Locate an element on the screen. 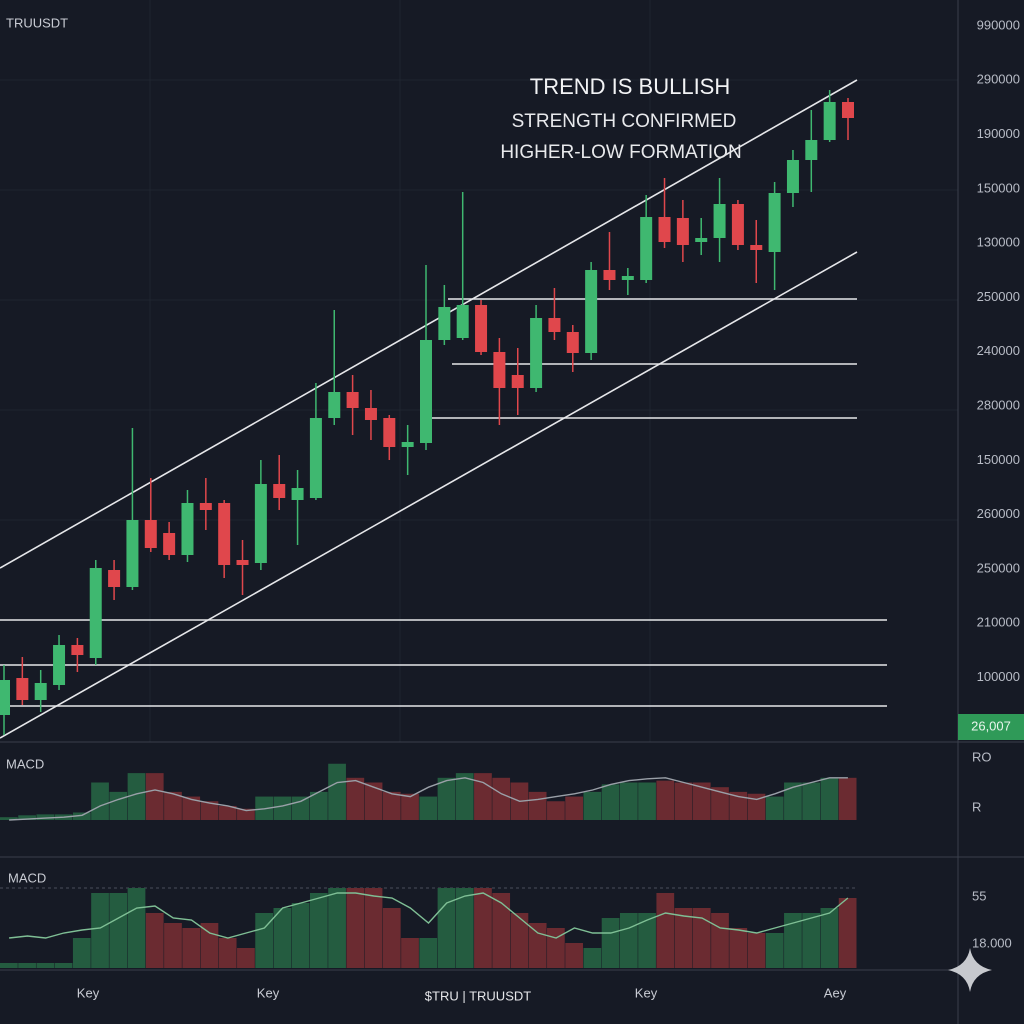 The height and width of the screenshot is (1024, 1024). x-label: Aey is located at coordinates (835, 992).